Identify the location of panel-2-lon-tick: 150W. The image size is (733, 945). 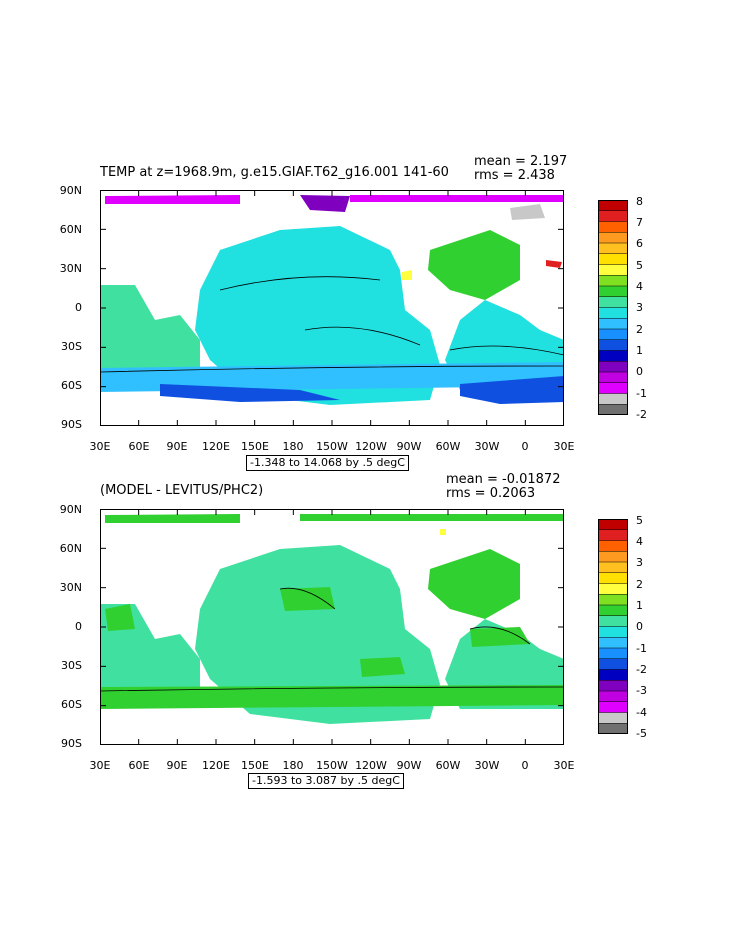
(332, 765).